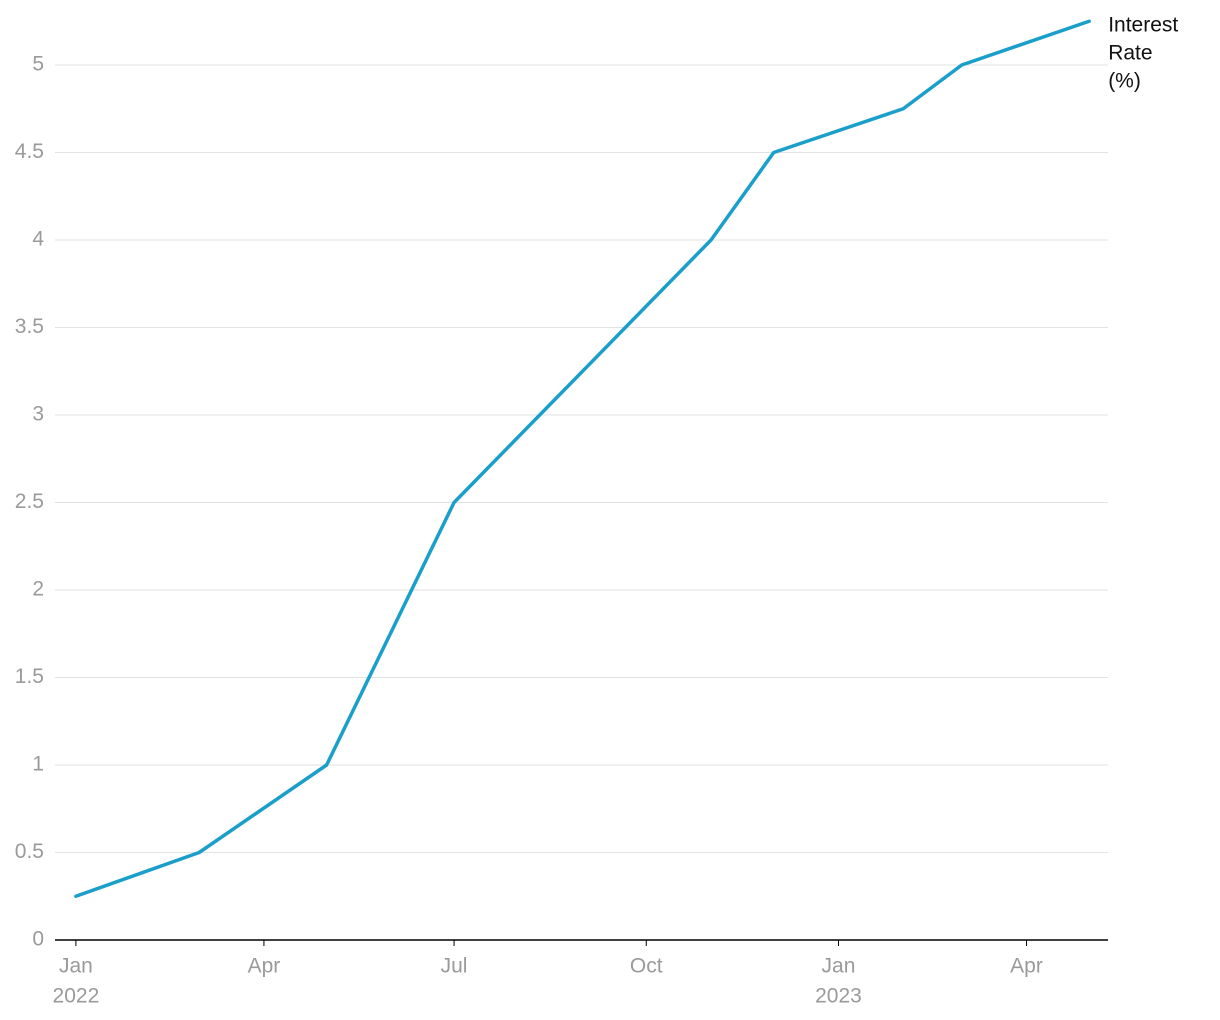 This screenshot has height=1020, width=1220. What do you see at coordinates (76, 996) in the screenshot?
I see `x-tick-year: 2022` at bounding box center [76, 996].